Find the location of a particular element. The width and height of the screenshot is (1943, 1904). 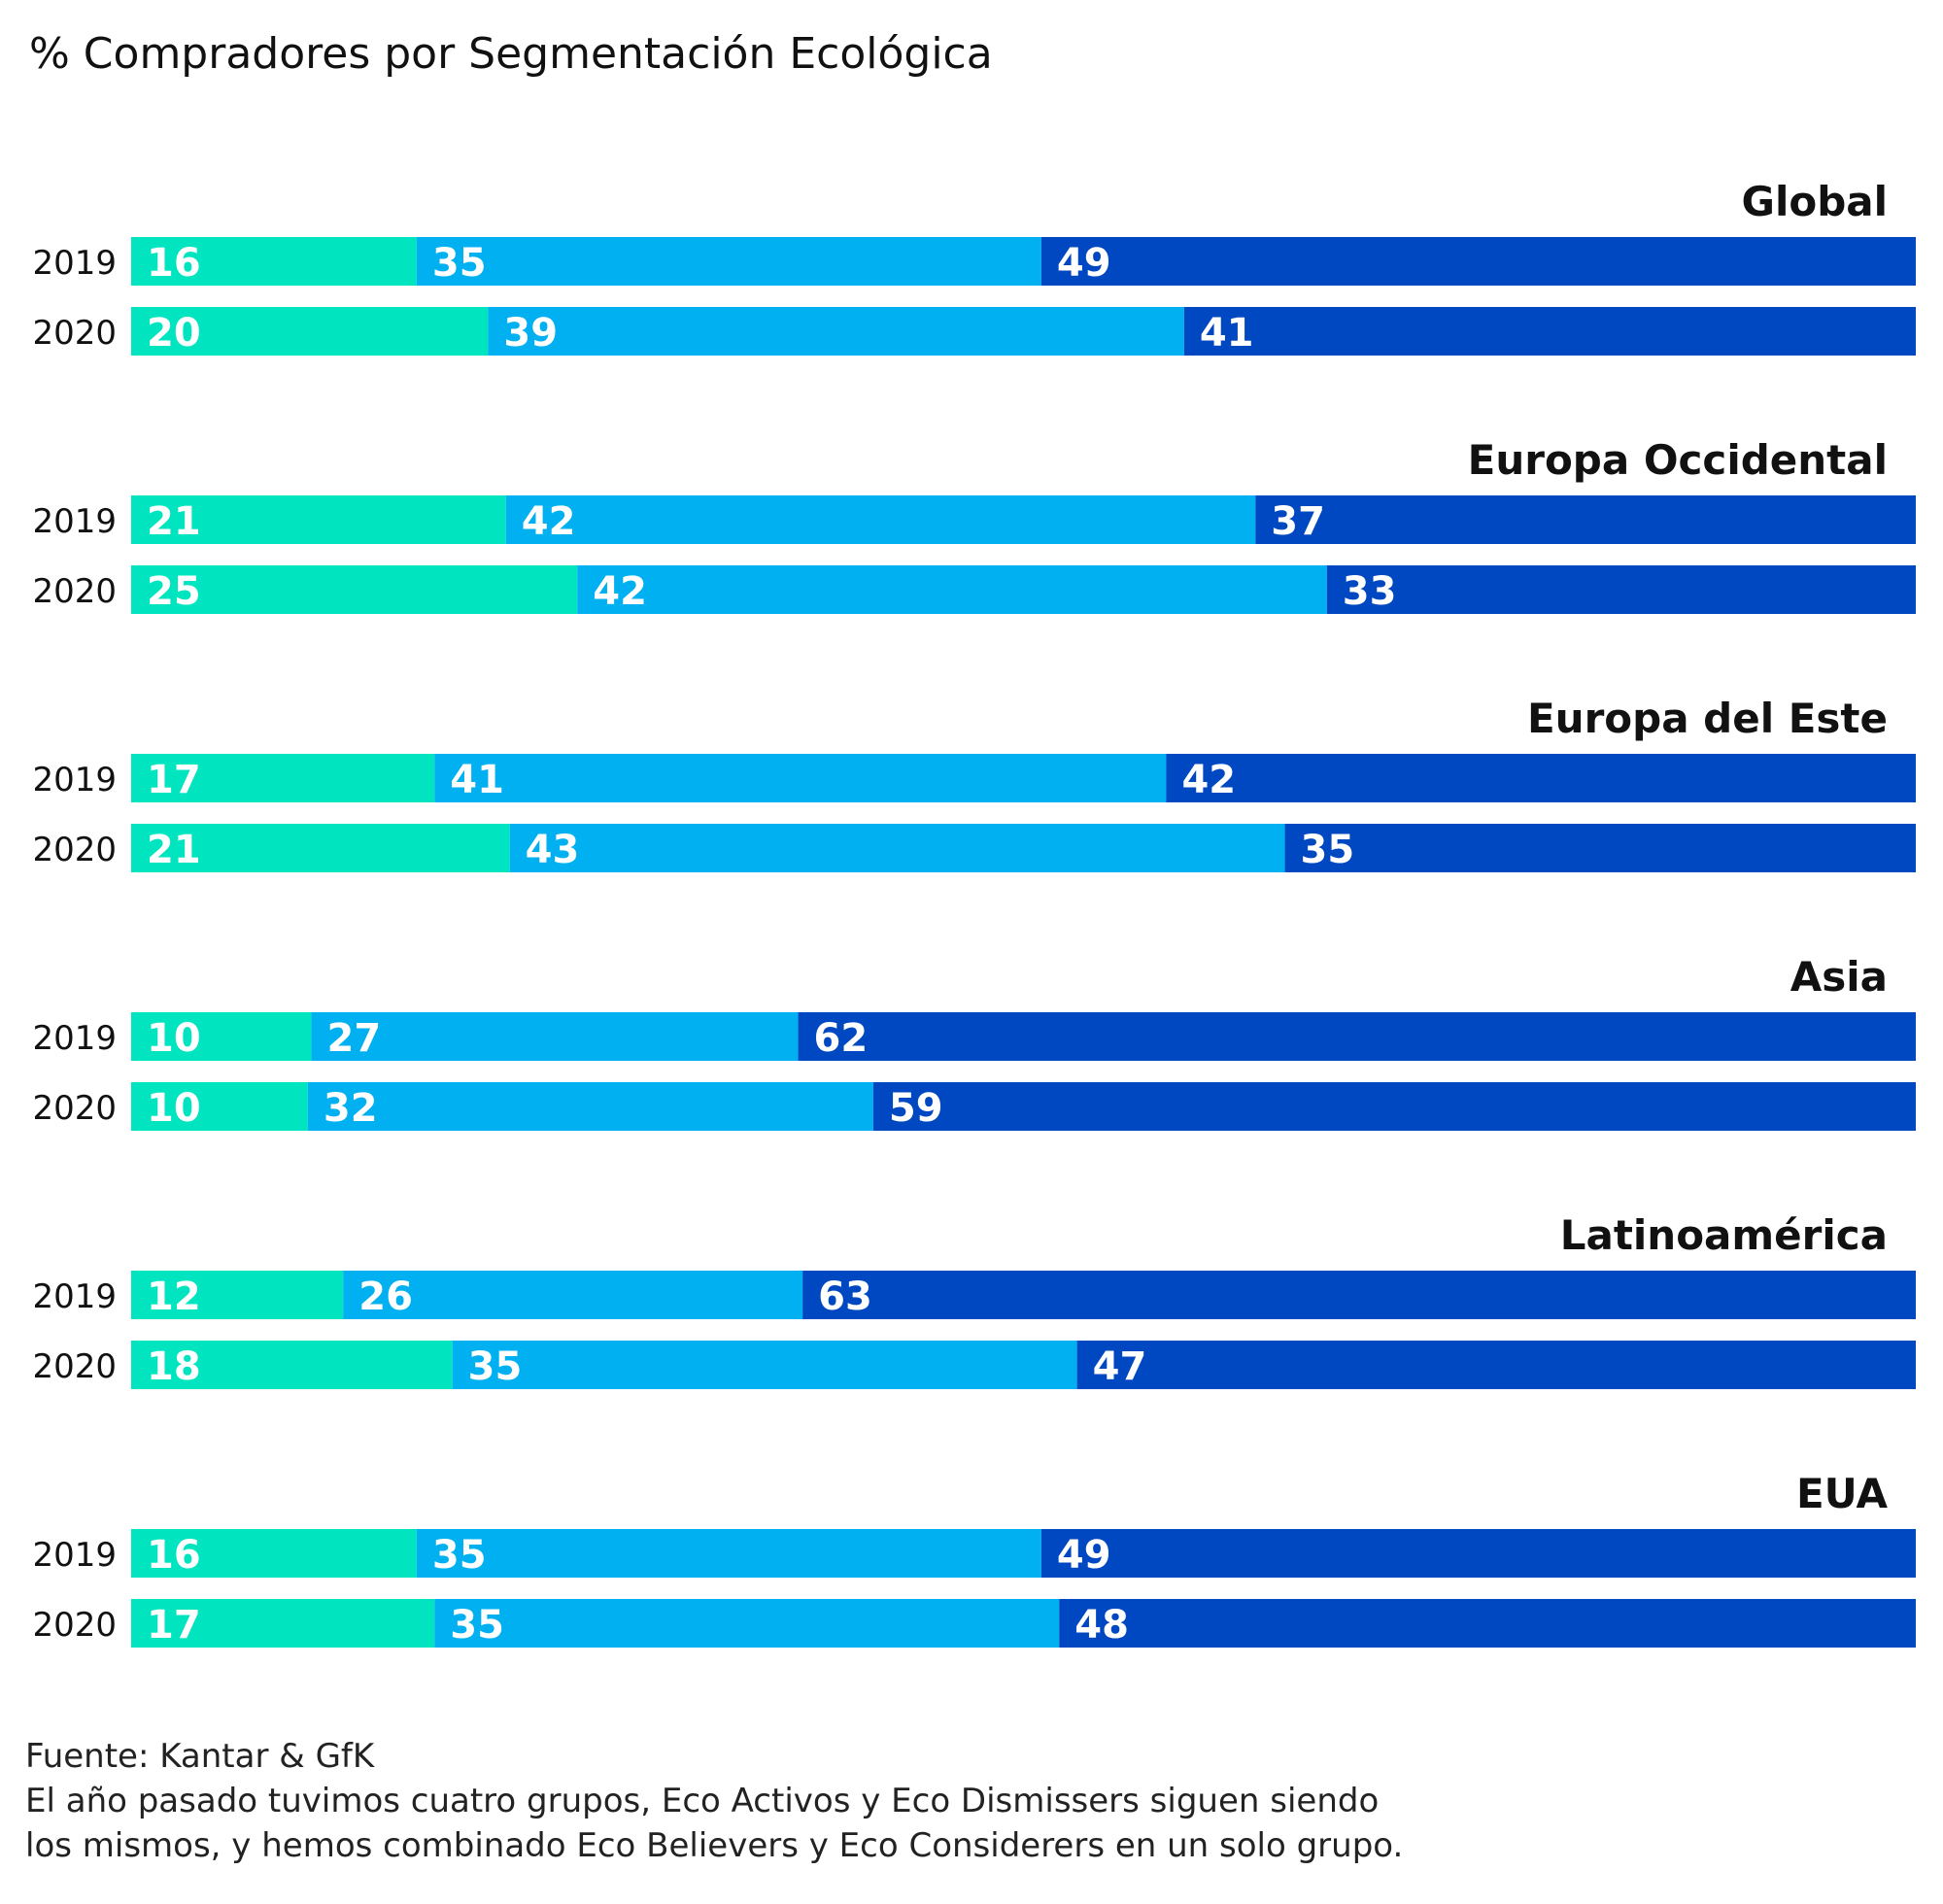

data-label: 25 is located at coordinates (174, 591).